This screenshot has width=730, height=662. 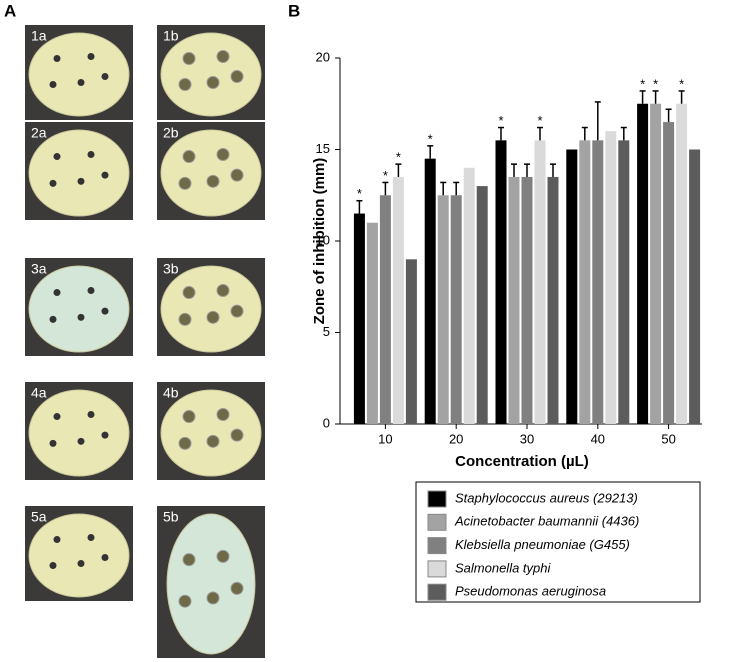 I want to click on legend-box, so click(x=558, y=542).